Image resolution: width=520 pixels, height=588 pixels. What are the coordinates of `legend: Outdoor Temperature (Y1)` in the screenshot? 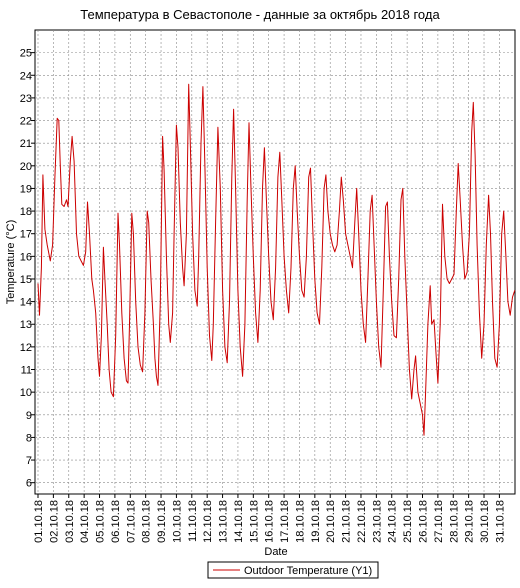 It's located at (293, 570).